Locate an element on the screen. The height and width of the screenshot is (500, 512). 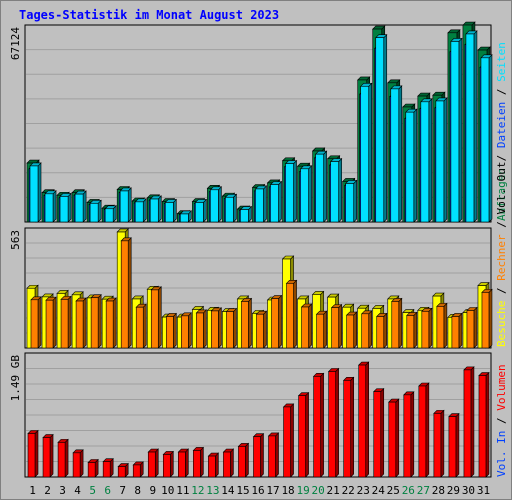
bar-volumen-day-25-side is located at coordinates (397, 438).